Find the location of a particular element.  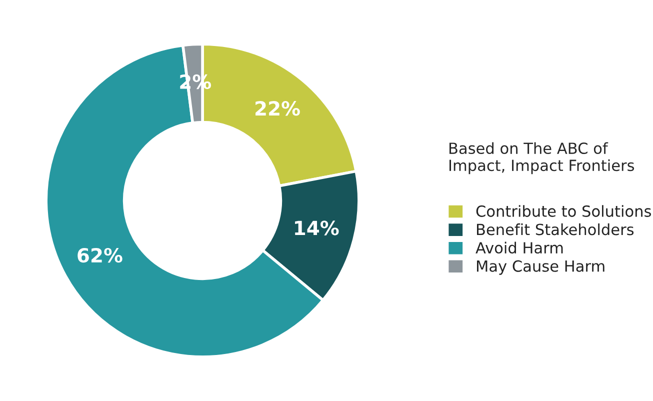

legend-label: Contribute to Solutions is located at coordinates (563, 211).